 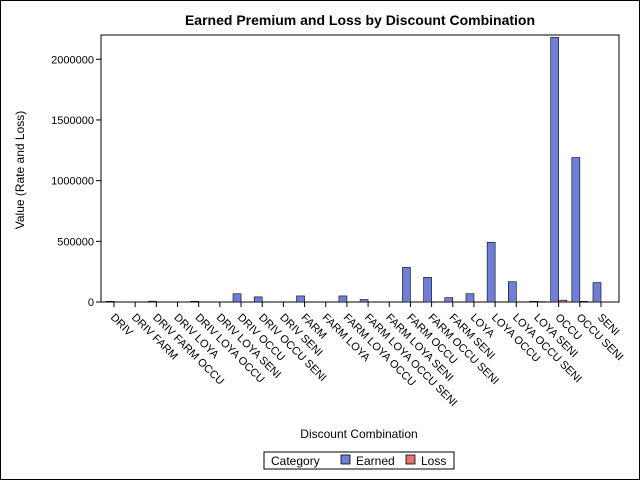 What do you see at coordinates (20, 170) in the screenshot?
I see `y-axis-label: Value (Rate and Loss)` at bounding box center [20, 170].